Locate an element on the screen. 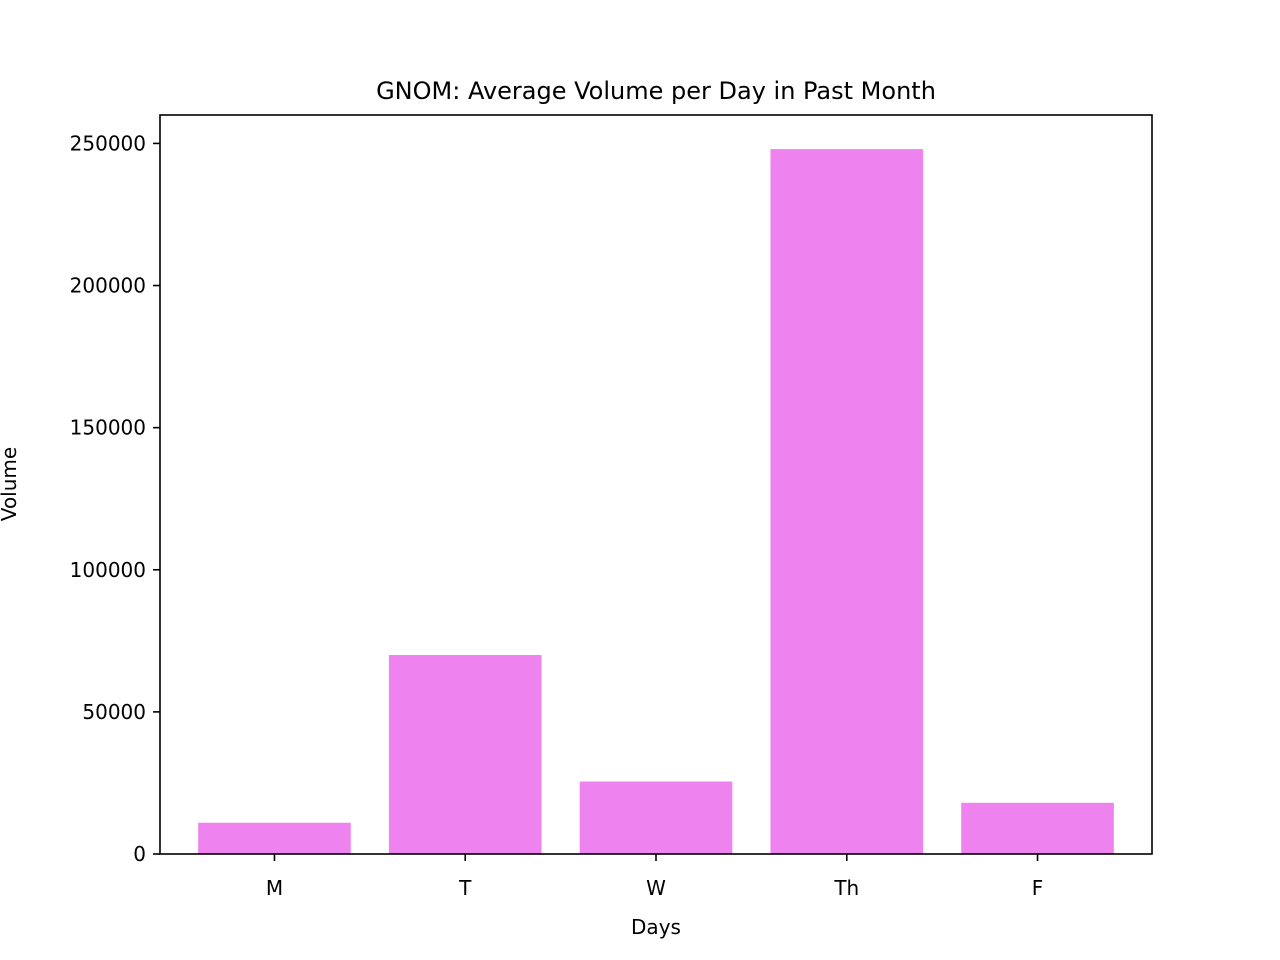 The image size is (1280, 960). y-tick-label: 100000 is located at coordinates (108, 570).